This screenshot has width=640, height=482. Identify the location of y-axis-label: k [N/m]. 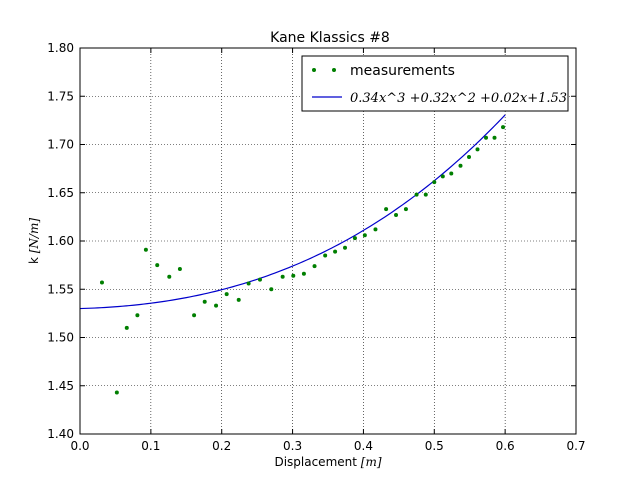
(34, 241).